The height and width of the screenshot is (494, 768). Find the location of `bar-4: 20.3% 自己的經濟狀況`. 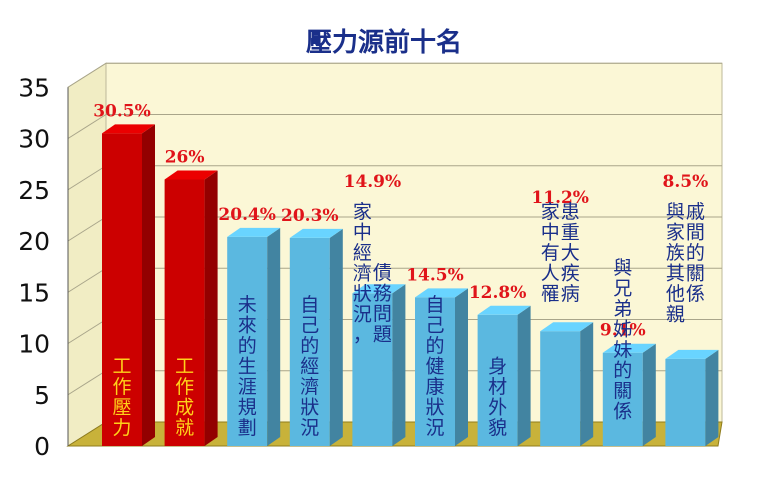

bar-4: 20.3% 自己的經濟狀況 is located at coordinates (312, 326).